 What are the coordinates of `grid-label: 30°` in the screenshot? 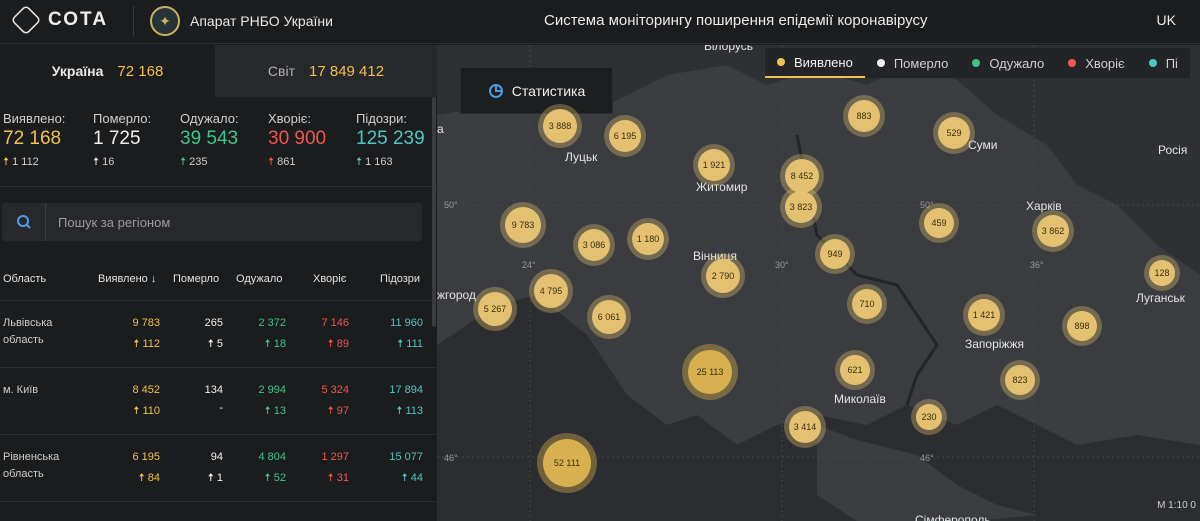 It's located at (782, 265).